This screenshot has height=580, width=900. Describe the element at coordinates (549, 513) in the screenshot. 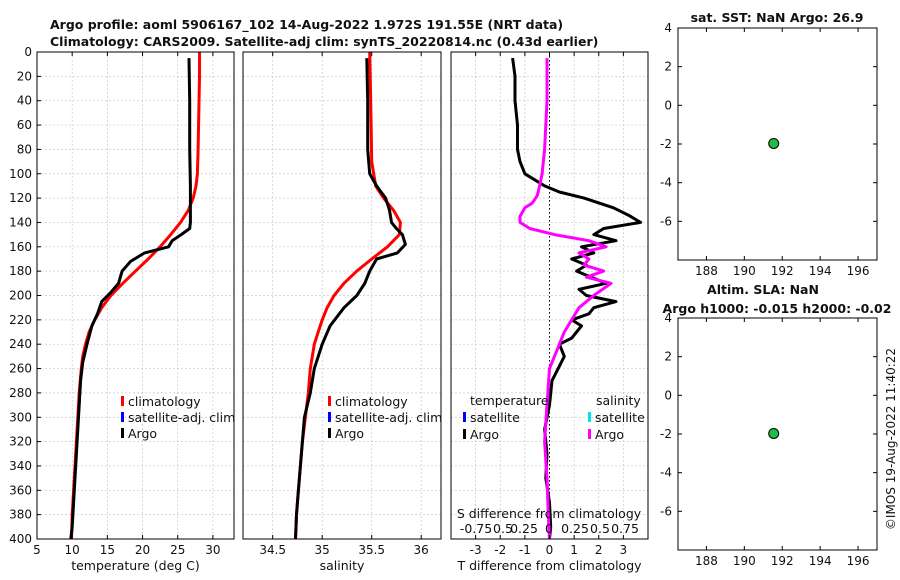

I see `s-difference-title: S difference from climatology` at that location.